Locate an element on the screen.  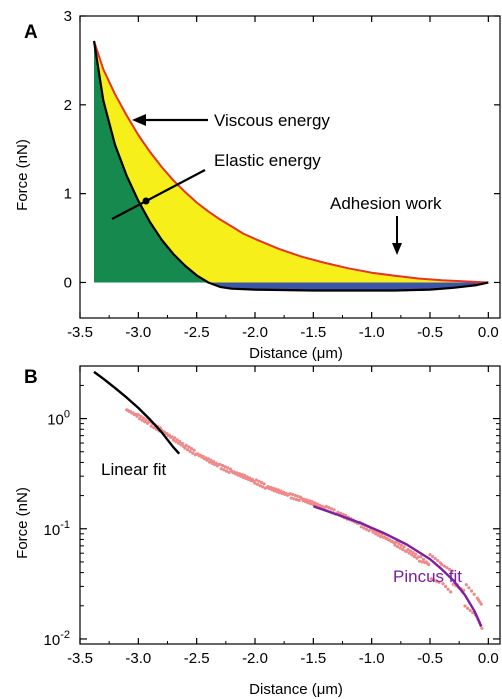
elastic-energy-pointer is located at coordinates (158, 194).